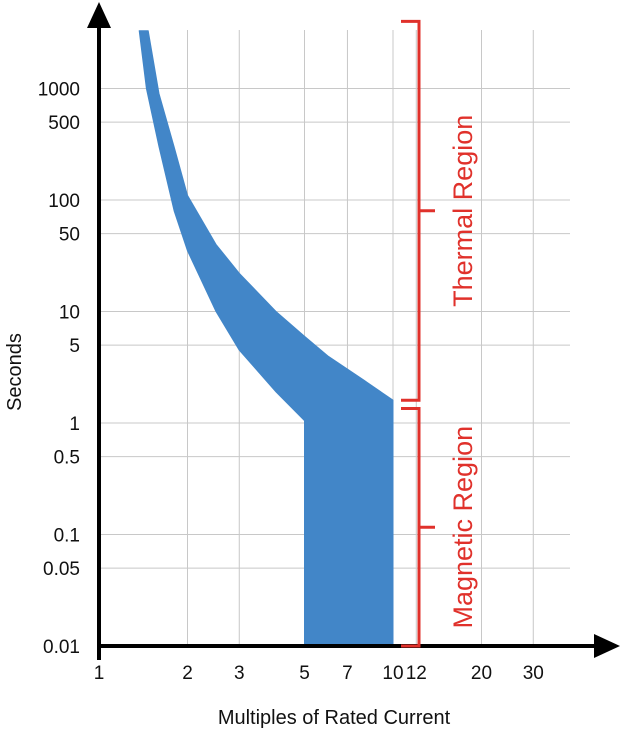 The image size is (622, 733). What do you see at coordinates (64, 123) in the screenshot?
I see `y-tick-label: 500` at bounding box center [64, 123].